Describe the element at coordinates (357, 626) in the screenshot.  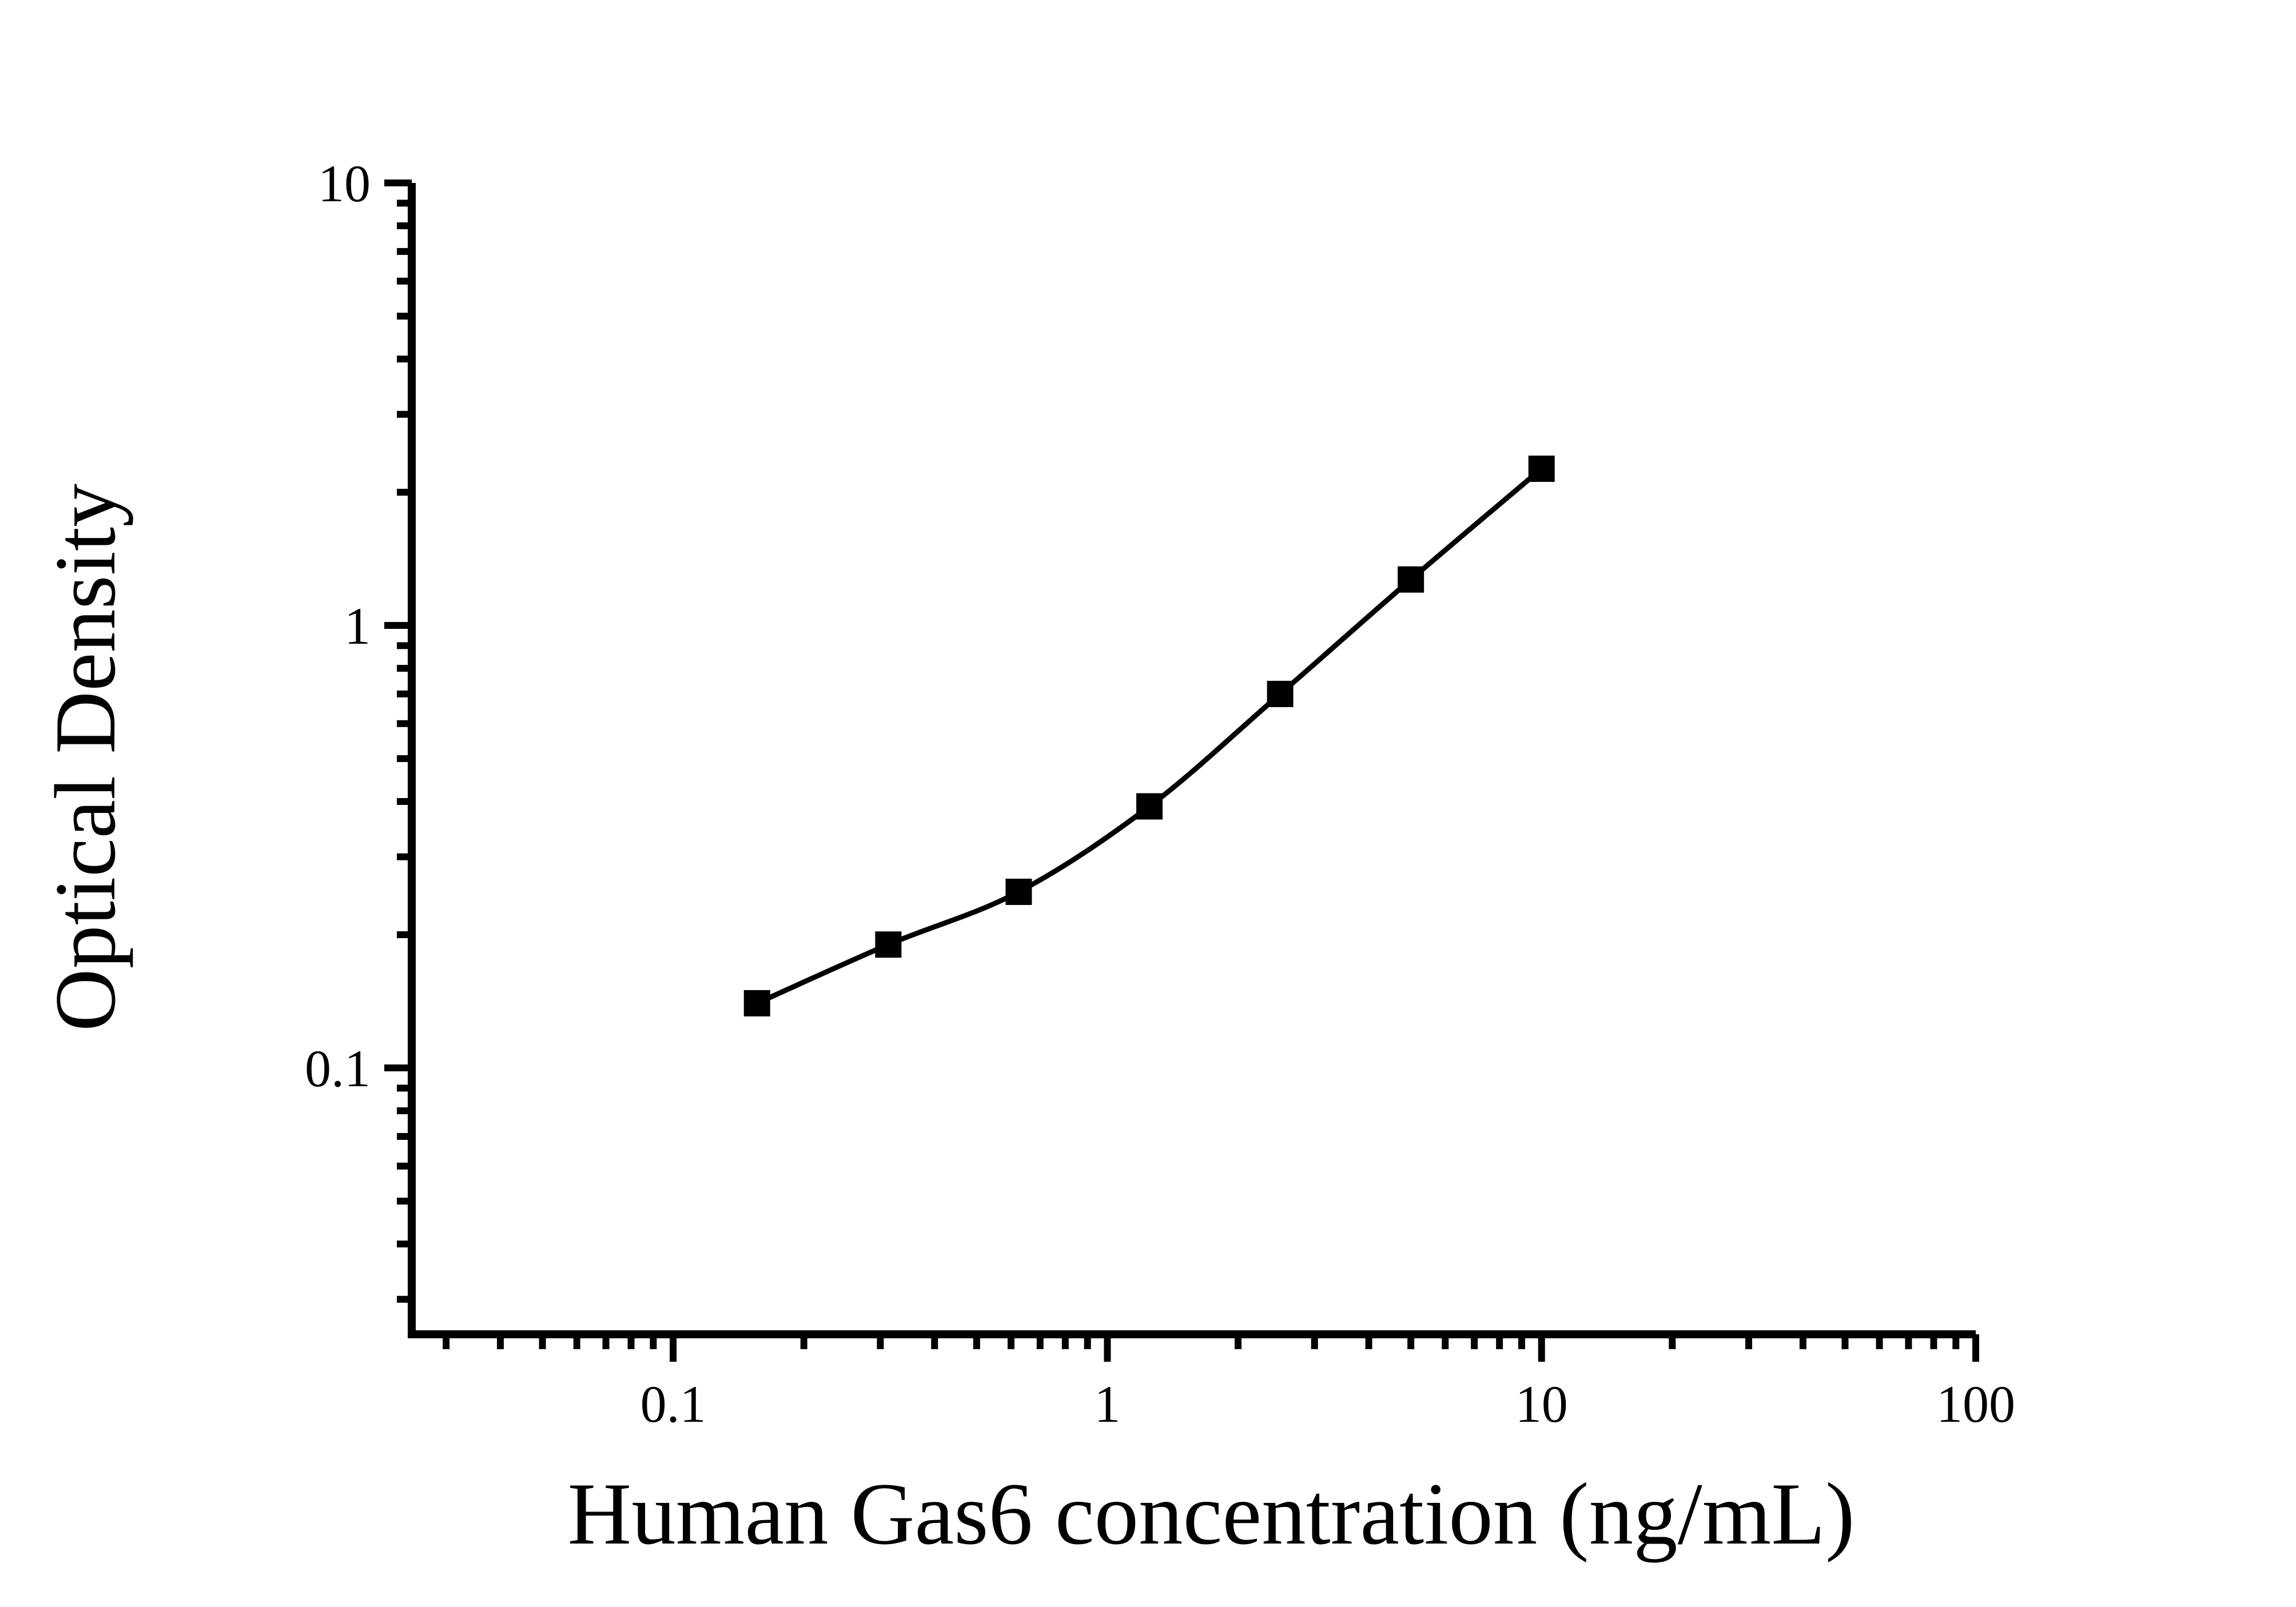
I see `y-tick-label: 1` at that location.